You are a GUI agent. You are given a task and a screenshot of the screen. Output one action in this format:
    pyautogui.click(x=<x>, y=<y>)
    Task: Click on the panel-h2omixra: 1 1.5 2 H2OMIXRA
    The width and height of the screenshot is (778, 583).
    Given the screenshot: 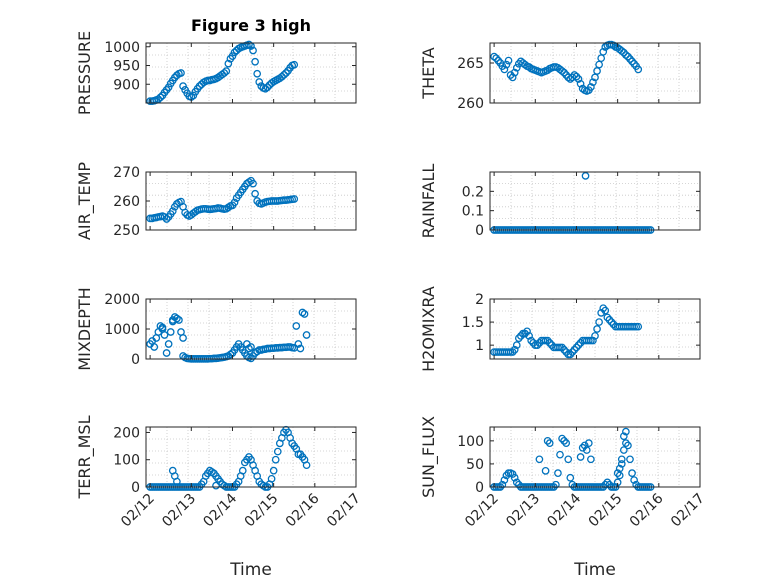 What is the action you would take?
    pyautogui.click(x=560, y=329)
    